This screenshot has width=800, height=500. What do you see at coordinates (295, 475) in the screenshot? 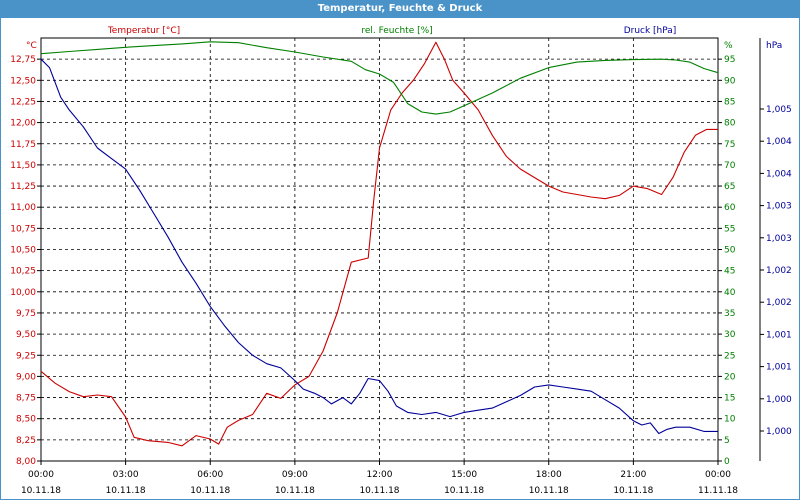
I see `x-tick-time: 09:00` at bounding box center [295, 475].